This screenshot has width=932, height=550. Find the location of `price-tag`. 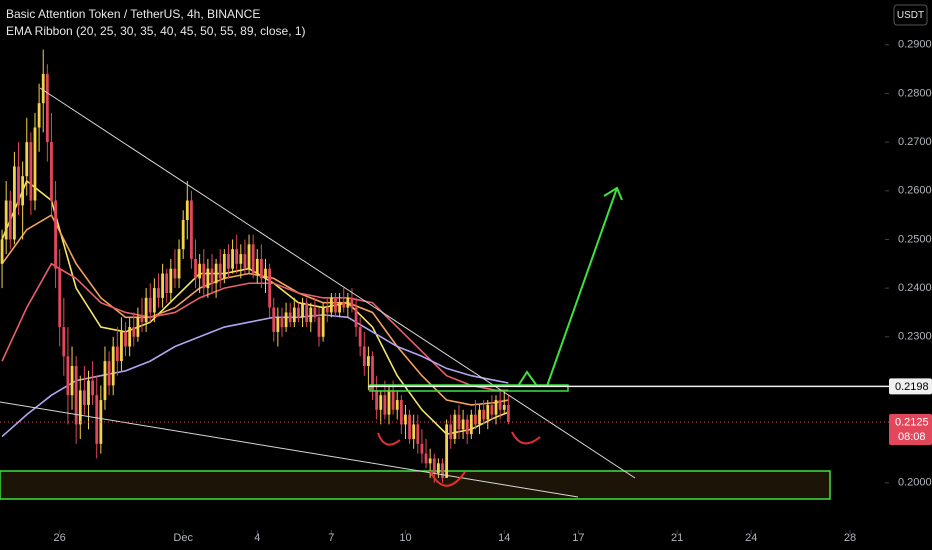

price-tag is located at coordinates (910, 386).